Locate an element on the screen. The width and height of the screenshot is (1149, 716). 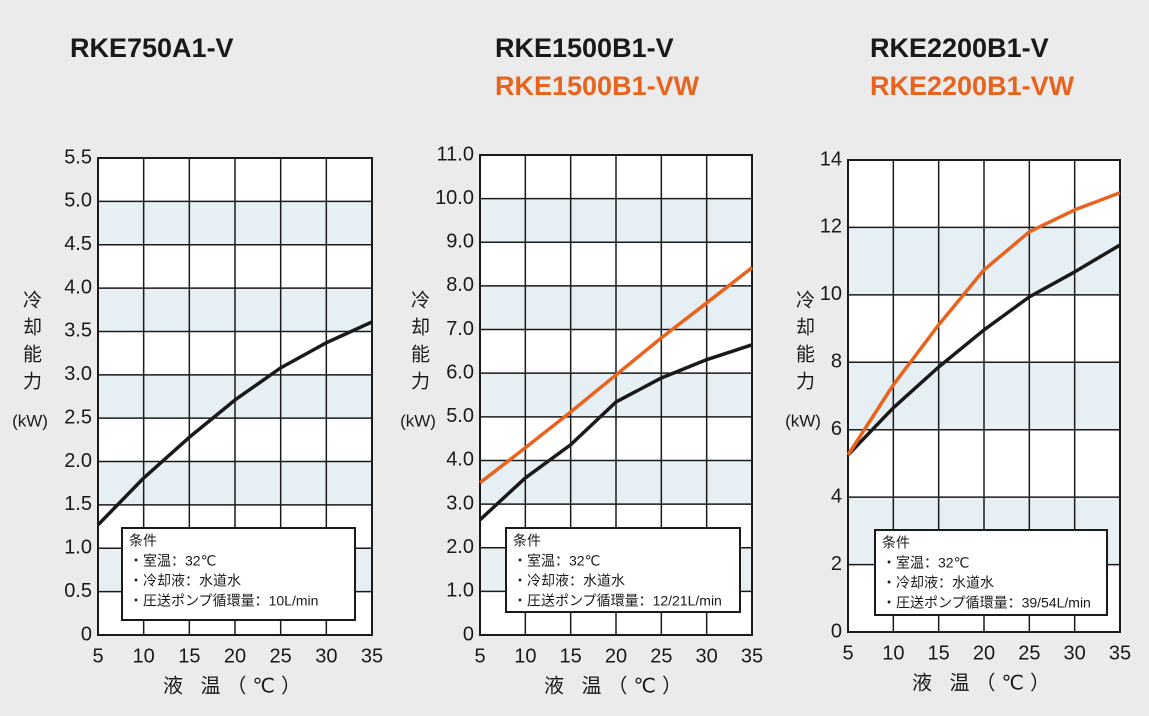
y-tick-label: 14 is located at coordinates (831, 159).